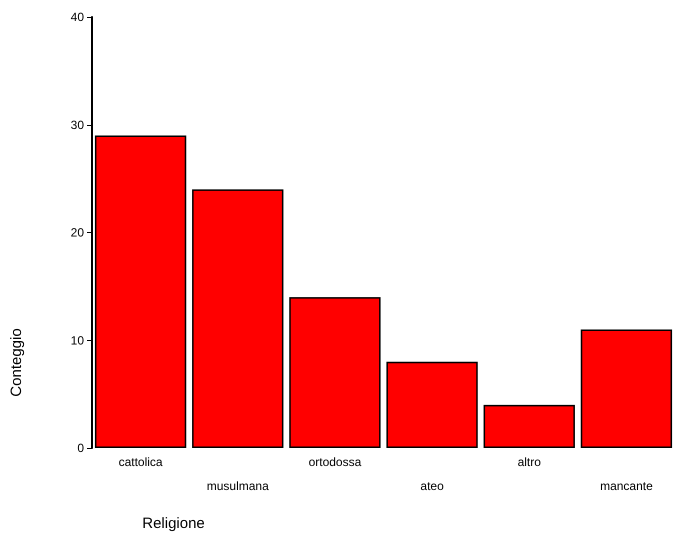 The height and width of the screenshot is (542, 685). Describe the element at coordinates (238, 486) in the screenshot. I see `x-tick-label: musulmana` at that location.